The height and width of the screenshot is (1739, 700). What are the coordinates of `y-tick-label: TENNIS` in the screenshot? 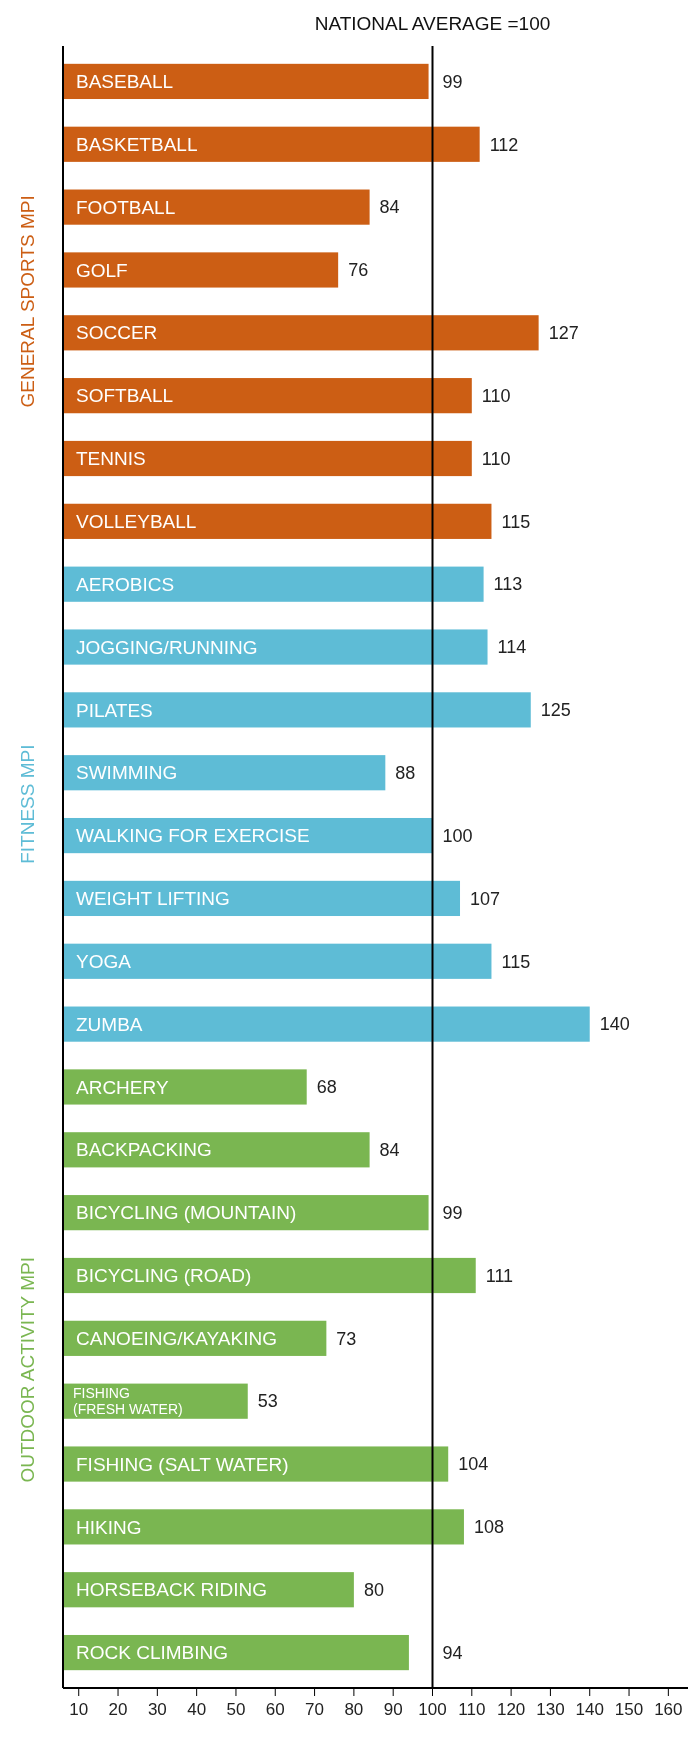 It's located at (111, 459).